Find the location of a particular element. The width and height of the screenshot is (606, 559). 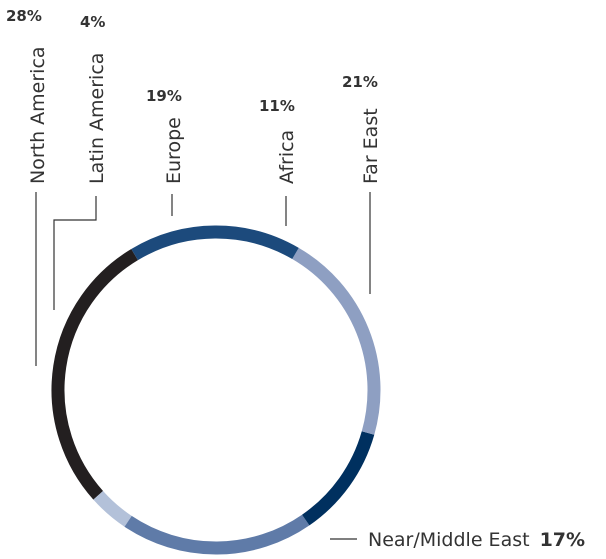

ring-segment-north-america is located at coordinates (94, 374).